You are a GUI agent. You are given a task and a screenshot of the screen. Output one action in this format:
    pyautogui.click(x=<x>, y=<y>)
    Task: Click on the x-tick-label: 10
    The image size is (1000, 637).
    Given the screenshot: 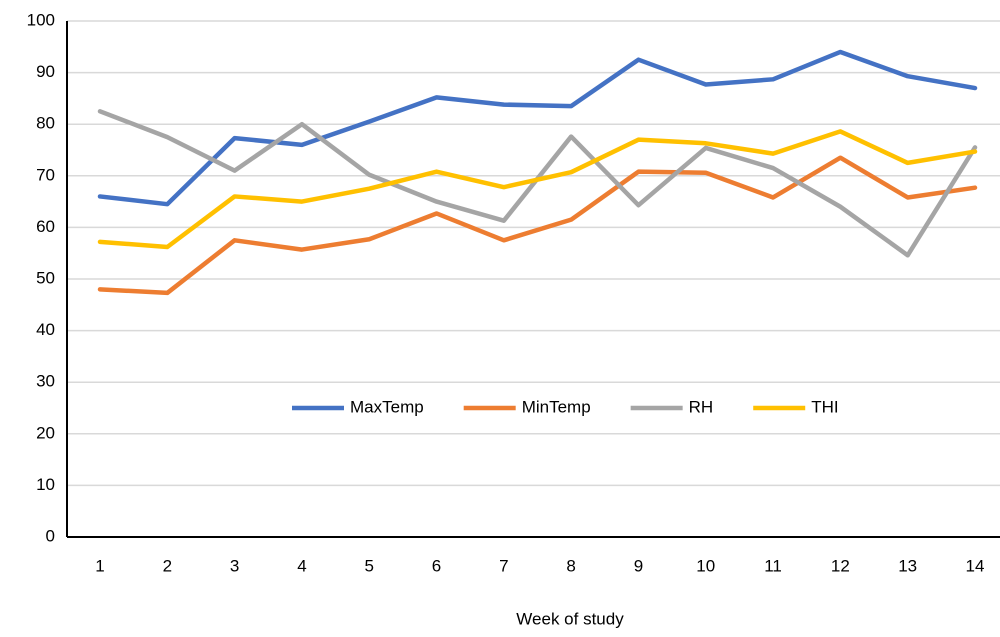 What is the action you would take?
    pyautogui.click(x=705, y=565)
    